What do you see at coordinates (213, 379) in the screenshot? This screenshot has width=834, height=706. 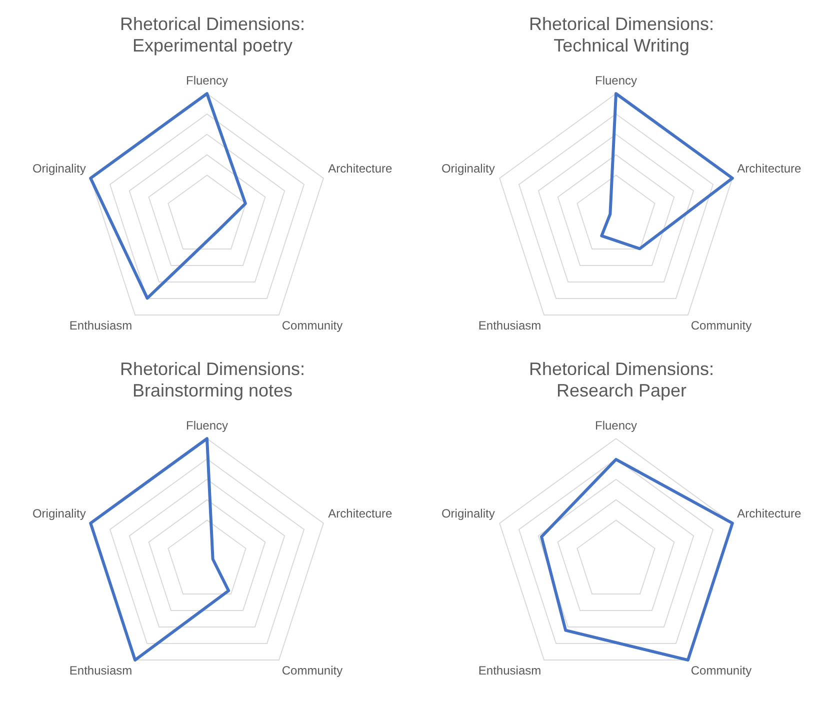 I see `chart-title: Rhetorical Dimensions: Brainstorming notes` at bounding box center [213, 379].